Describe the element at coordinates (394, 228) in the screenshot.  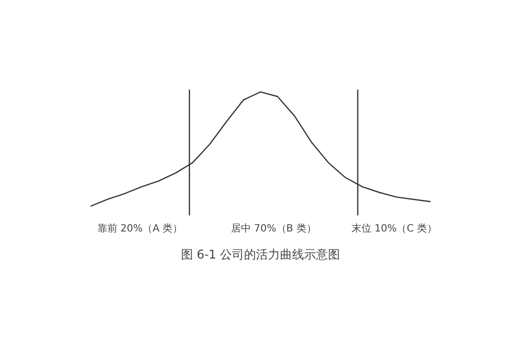
I see `text: 末位 10%（C 类）` at that location.